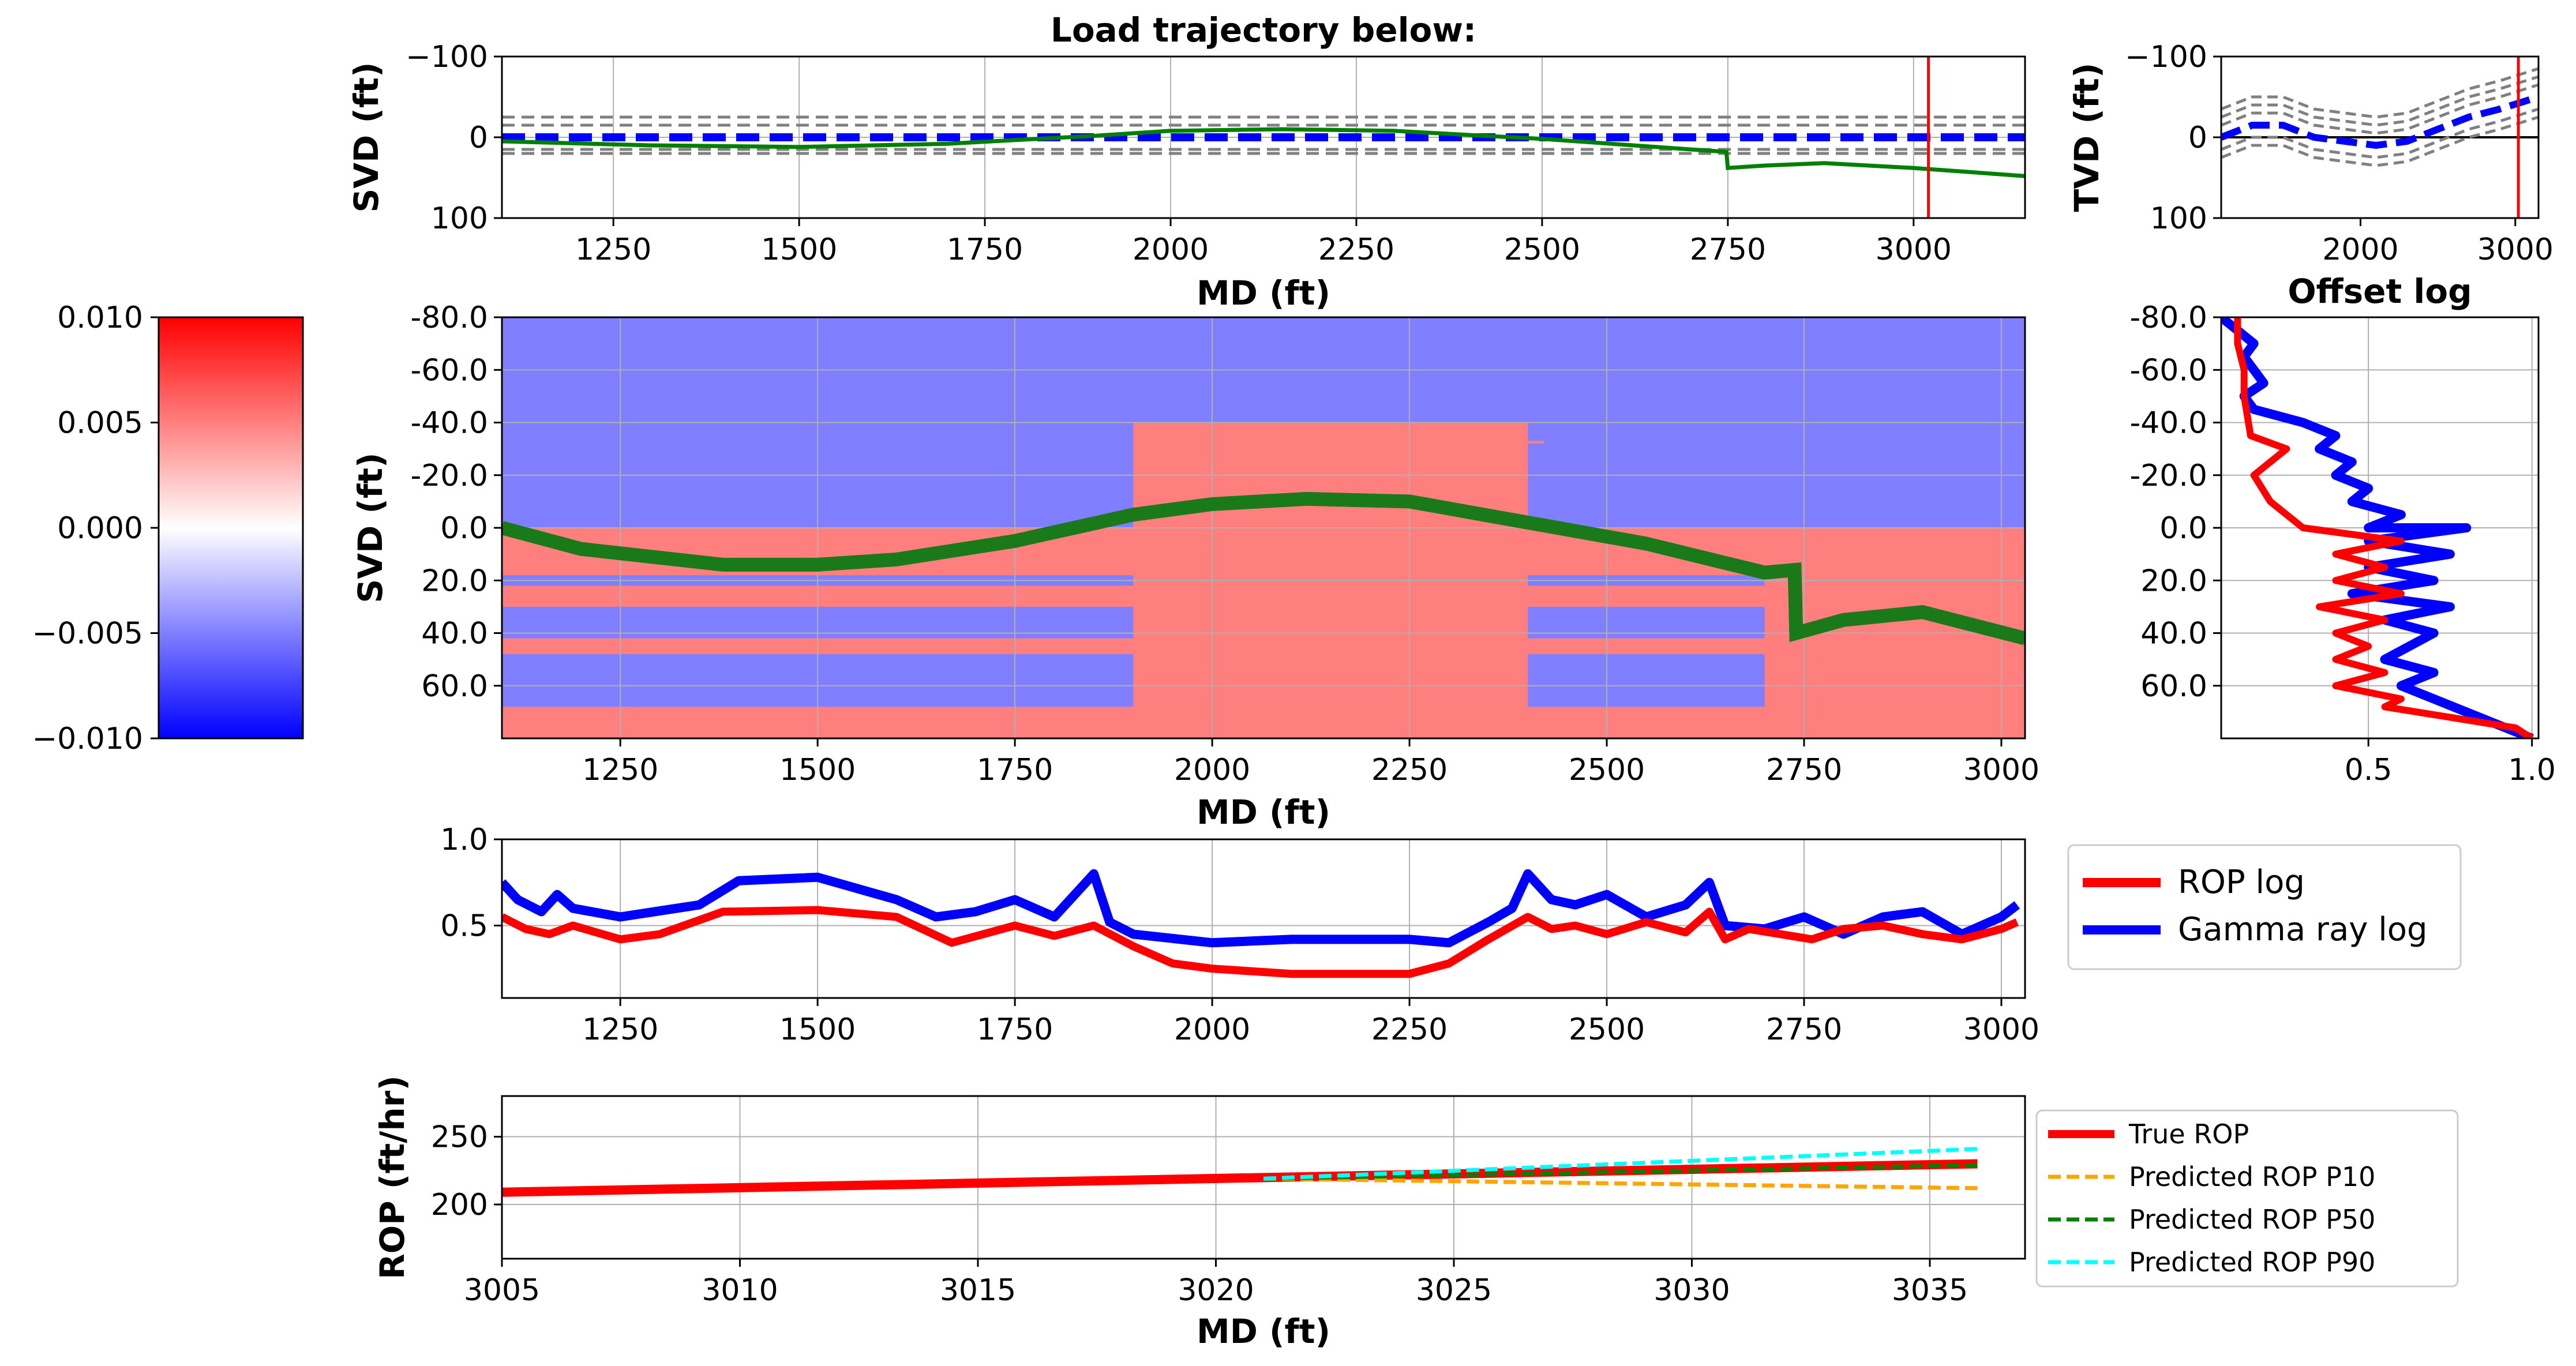 The height and width of the screenshot is (1366, 2576). Describe the element at coordinates (454, 581) in the screenshot. I see `main-tick-y-label: 20.0` at that location.